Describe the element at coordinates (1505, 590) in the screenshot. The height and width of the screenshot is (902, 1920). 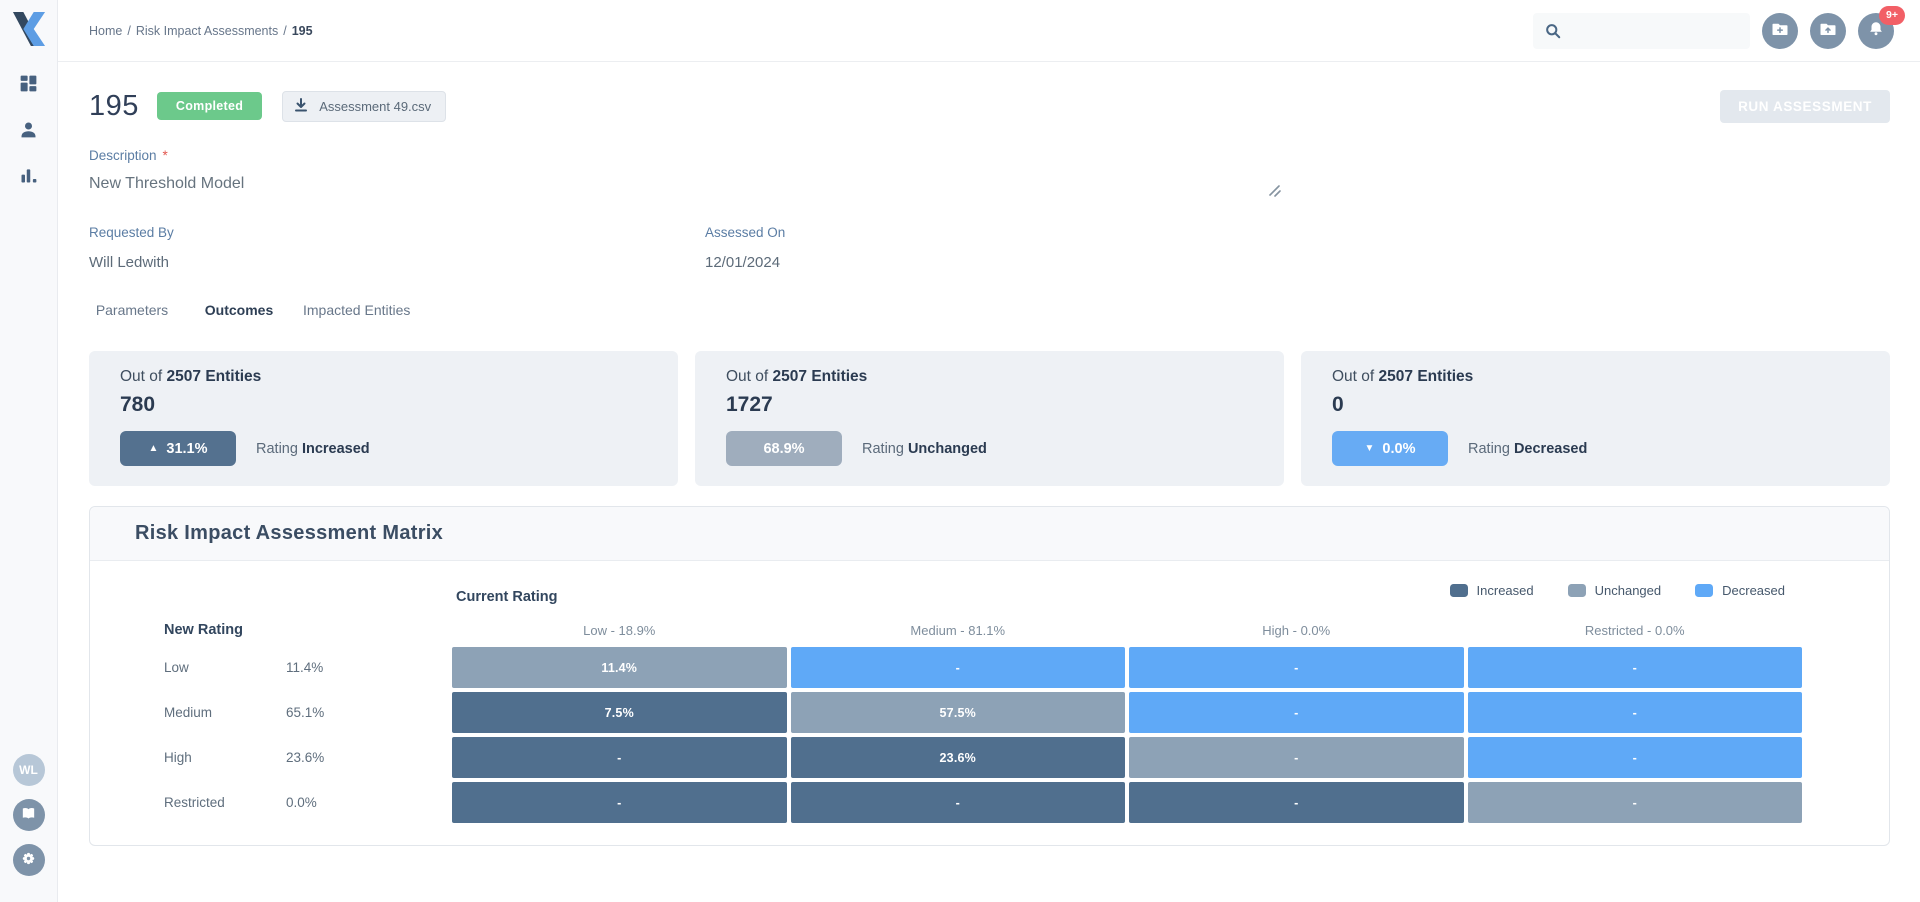
I see `legend-label: Increased` at that location.